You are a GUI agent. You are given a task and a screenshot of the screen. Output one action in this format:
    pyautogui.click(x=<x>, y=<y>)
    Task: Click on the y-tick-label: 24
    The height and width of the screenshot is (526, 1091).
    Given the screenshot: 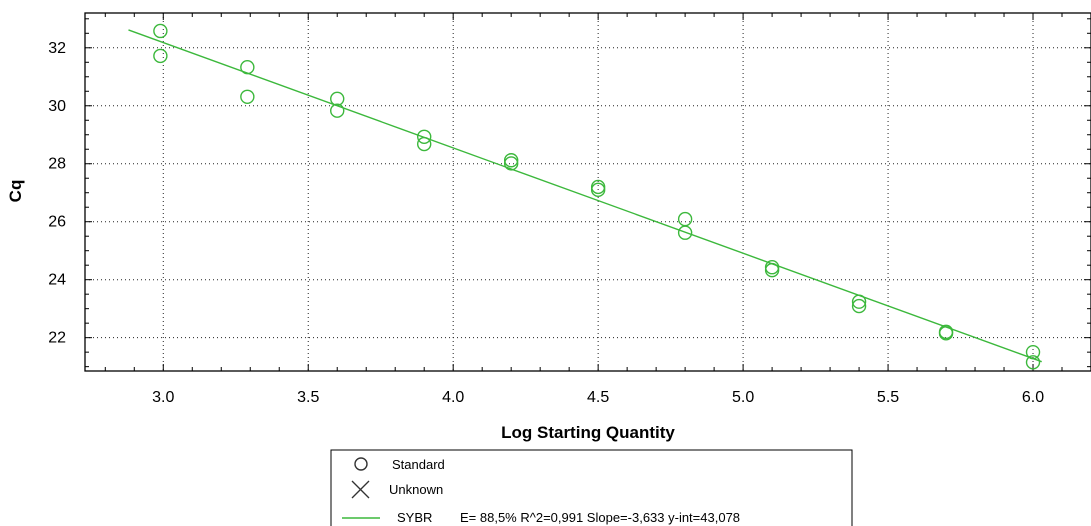 What is the action you would take?
    pyautogui.click(x=57, y=280)
    